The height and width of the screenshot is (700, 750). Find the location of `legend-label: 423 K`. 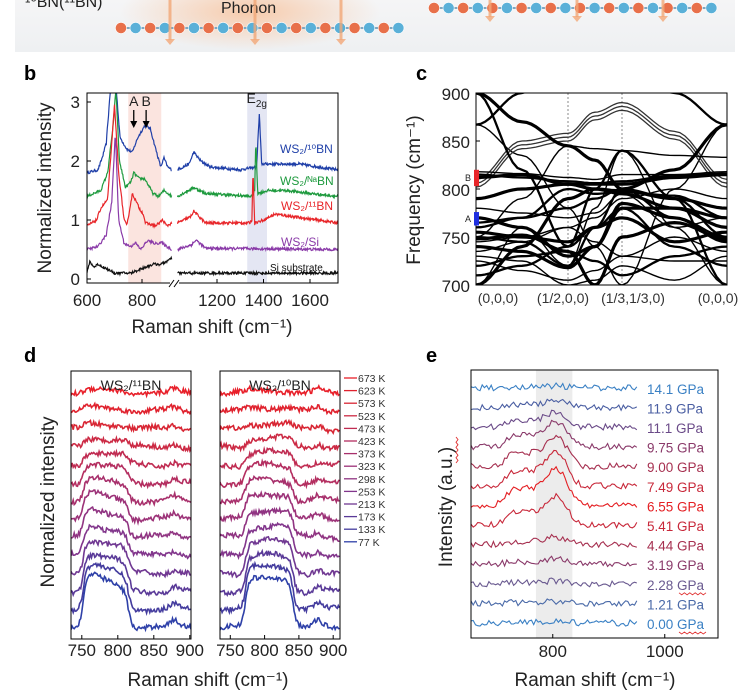

legend-label: 423 K is located at coordinates (371, 442).